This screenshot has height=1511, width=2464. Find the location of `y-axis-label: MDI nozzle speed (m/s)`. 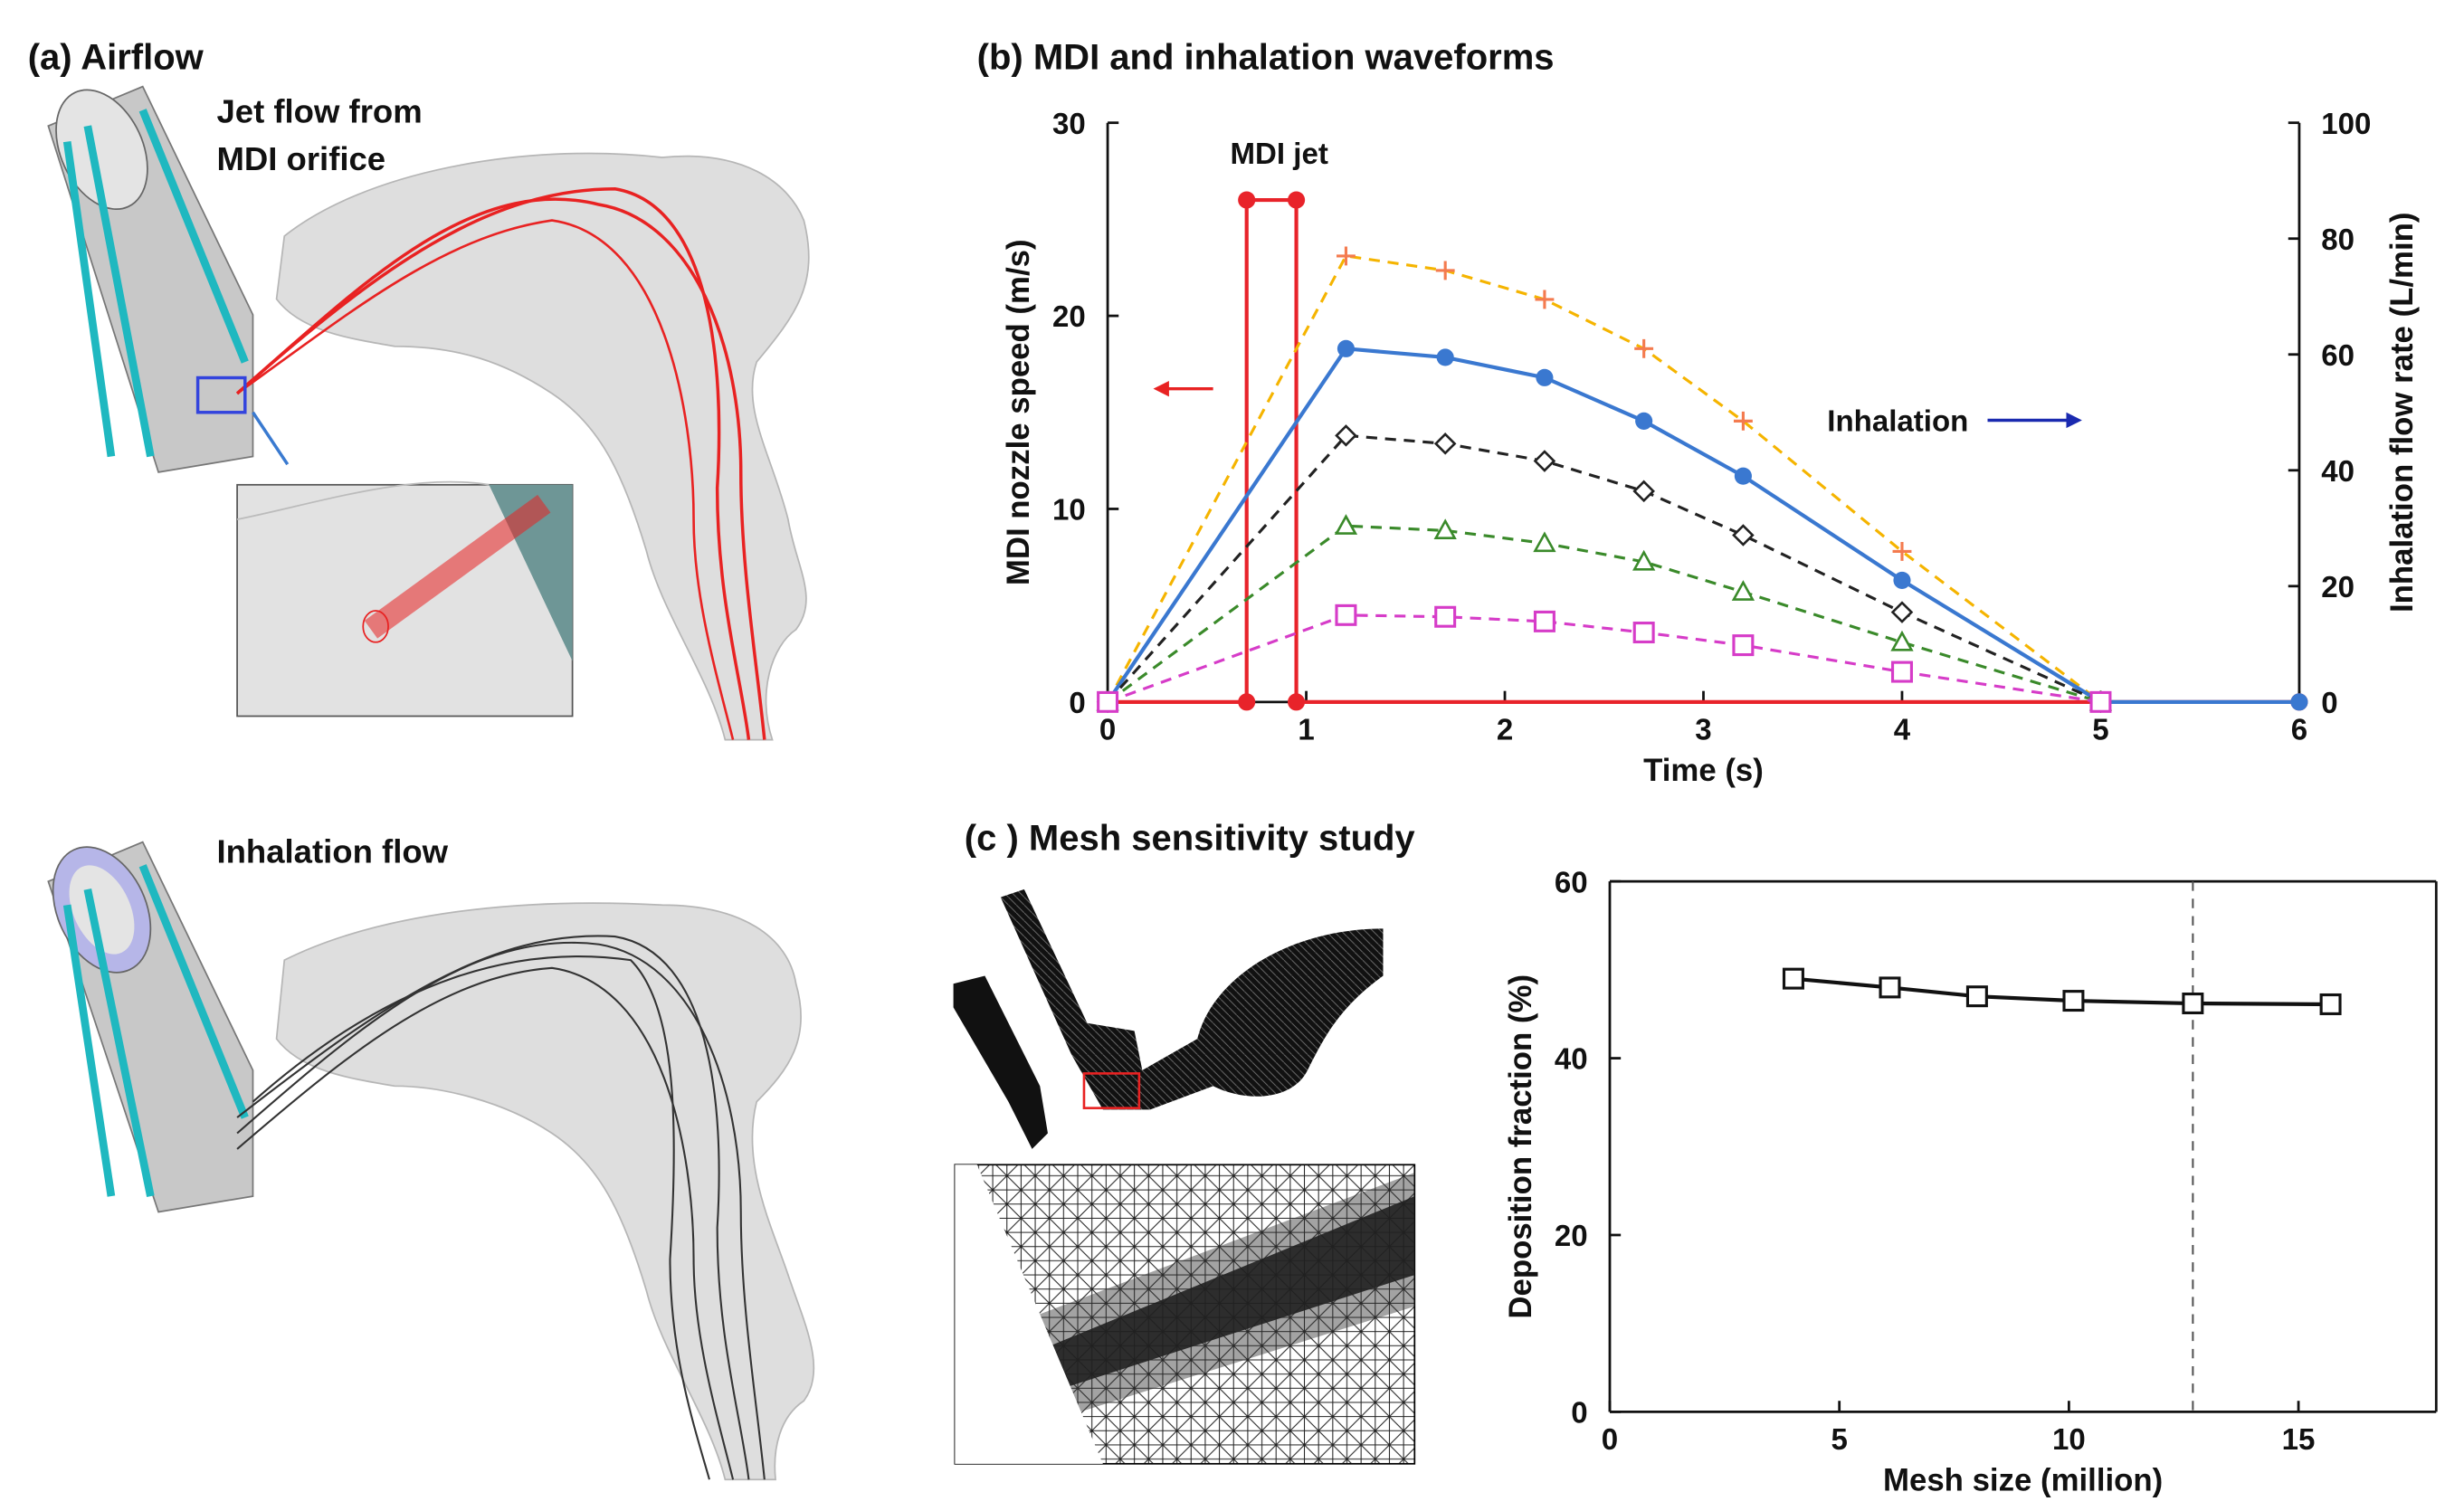

y-axis-label: MDI nozzle speed (m/s) is located at coordinates (1019, 412).